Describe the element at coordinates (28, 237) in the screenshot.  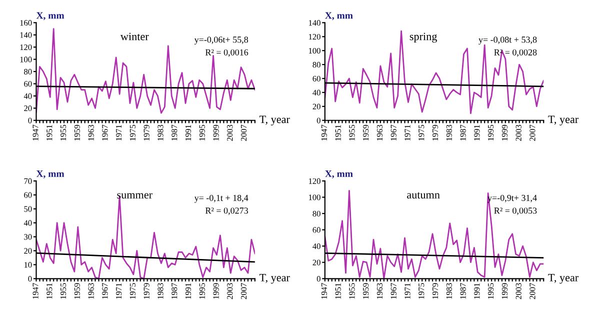
I see `y-tick-label: 30` at that location.